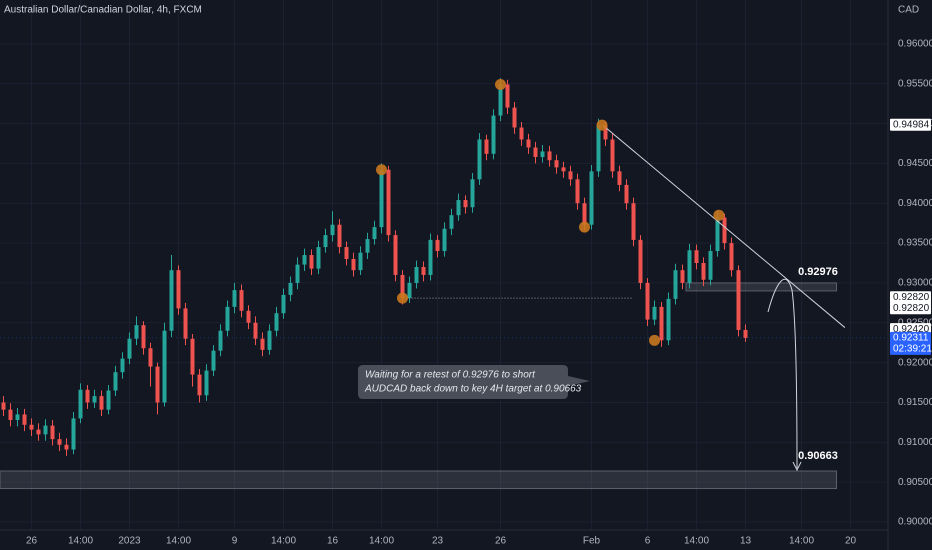 The image size is (932, 550). I want to click on x-tick-label: Feb, so click(592, 541).